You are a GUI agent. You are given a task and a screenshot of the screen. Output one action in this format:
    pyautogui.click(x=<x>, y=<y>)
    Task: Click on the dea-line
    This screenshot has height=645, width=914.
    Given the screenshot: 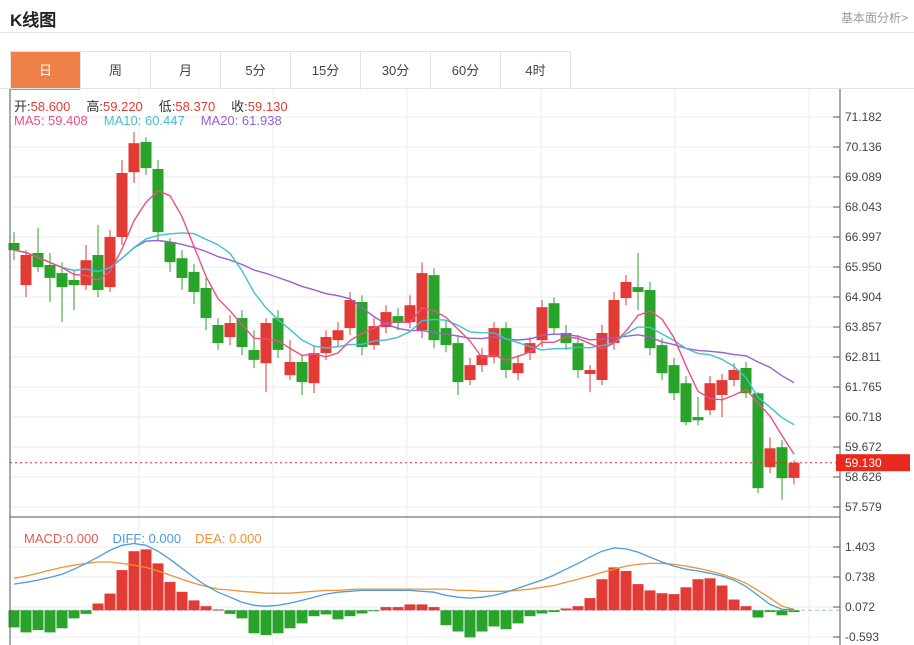 What is the action you would take?
    pyautogui.click(x=404, y=586)
    